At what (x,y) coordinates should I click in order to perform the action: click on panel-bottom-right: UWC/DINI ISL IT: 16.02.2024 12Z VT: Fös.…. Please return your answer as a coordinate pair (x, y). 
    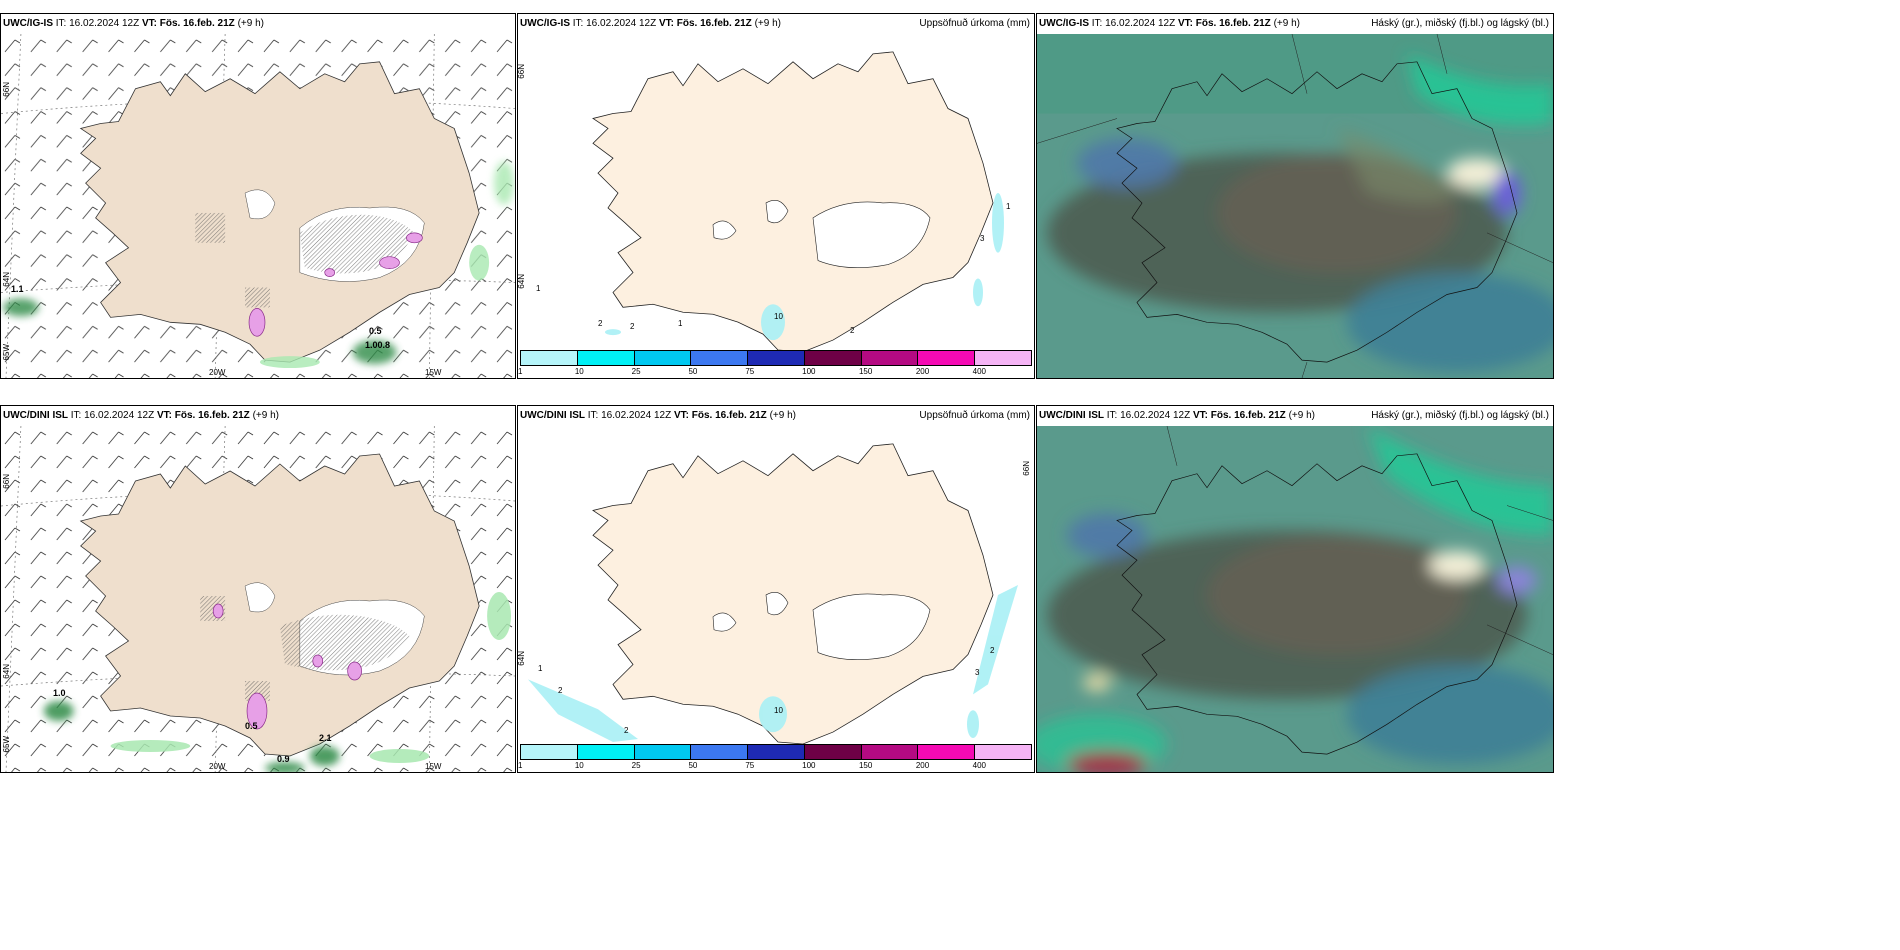
    Looking at the image, I should click on (1295, 589).